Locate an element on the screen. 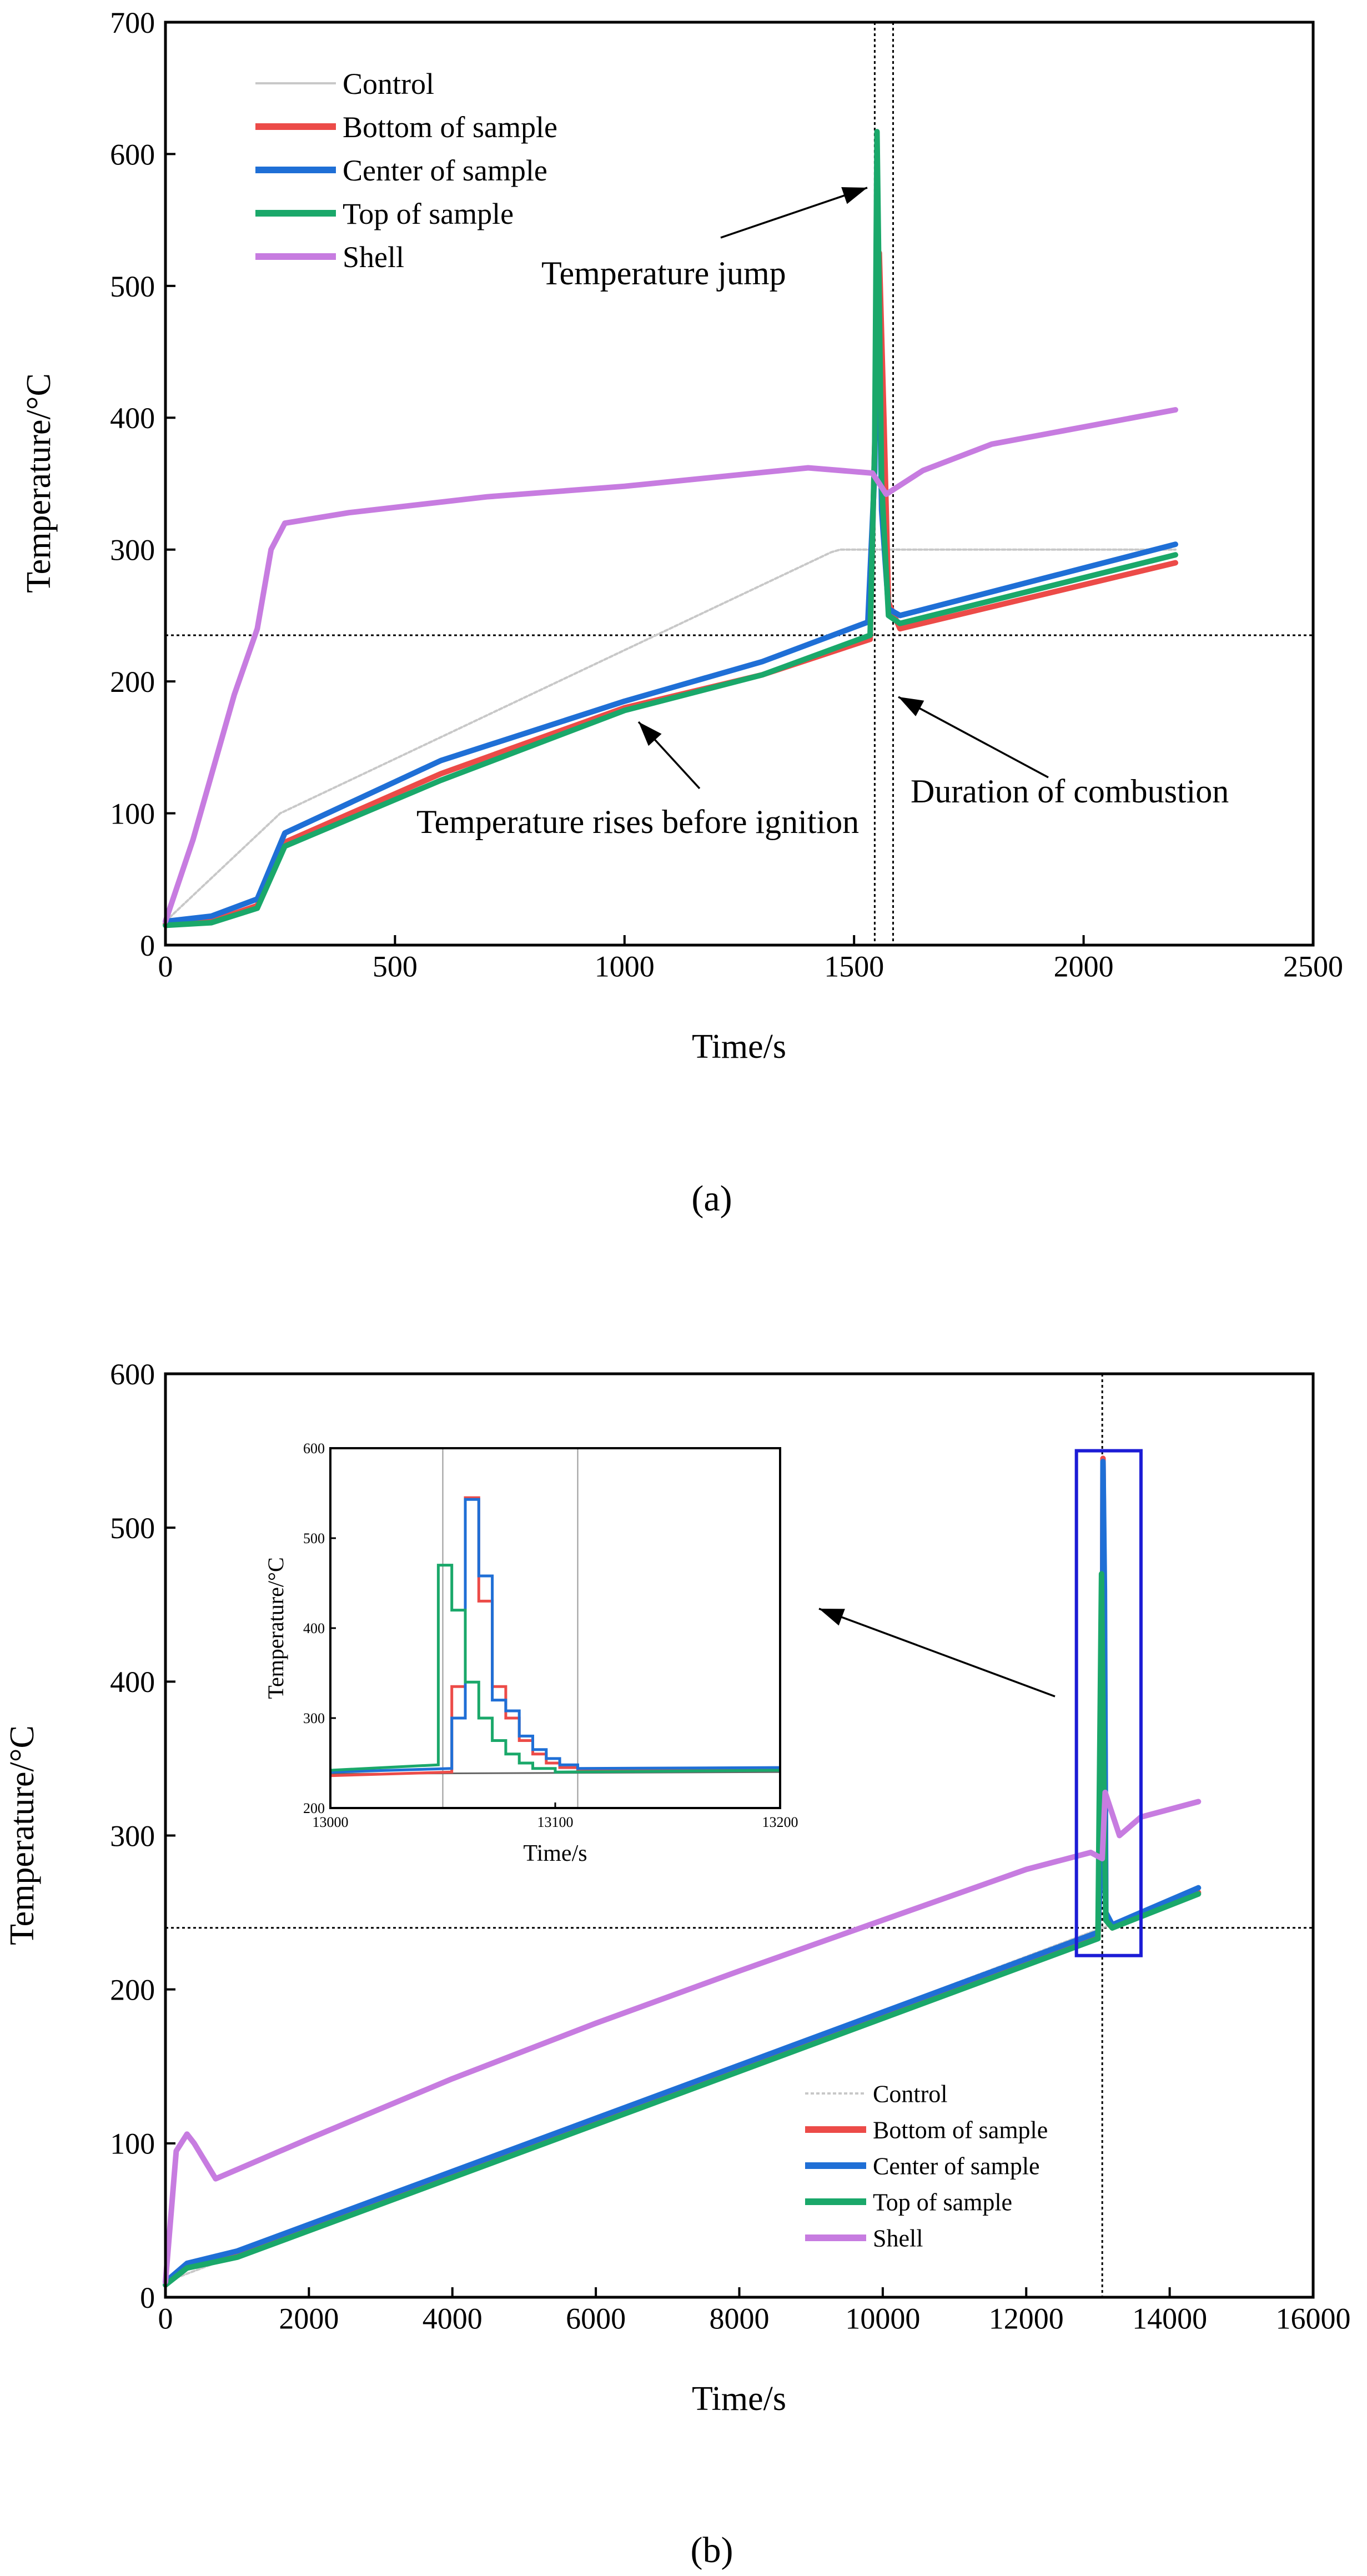 This screenshot has height=2576, width=1367. panel-b-xtick-label: 6000 is located at coordinates (596, 2319).